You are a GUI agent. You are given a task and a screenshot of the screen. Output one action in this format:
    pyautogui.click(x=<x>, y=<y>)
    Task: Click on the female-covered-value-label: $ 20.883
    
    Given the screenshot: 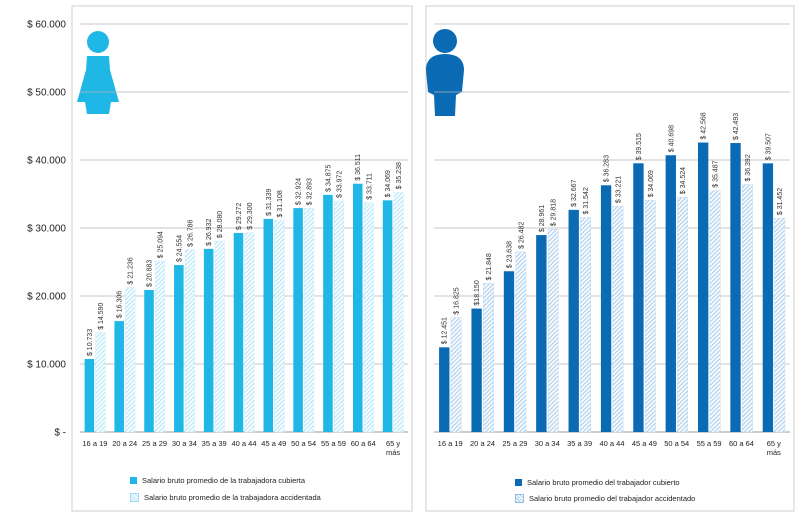 What is the action you would take?
    pyautogui.click(x=150, y=273)
    